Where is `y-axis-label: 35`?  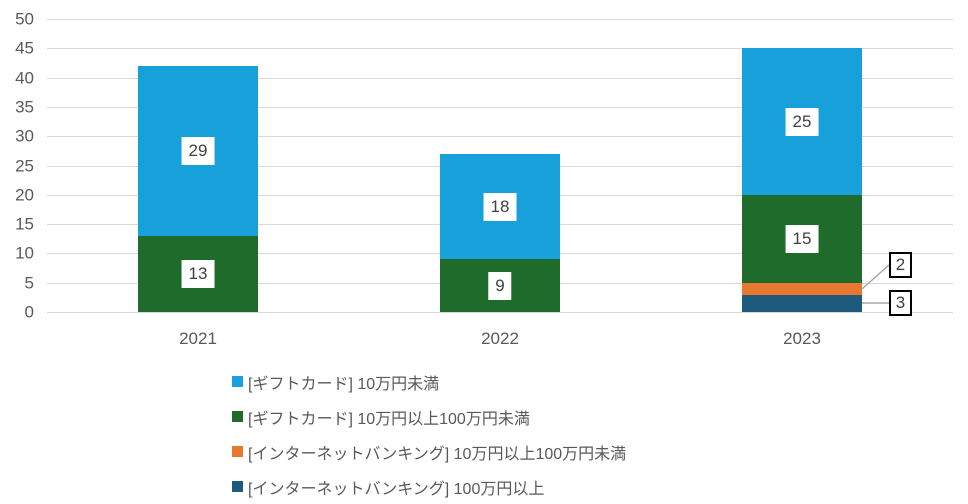
y-axis-label: 35 is located at coordinates (24, 107).